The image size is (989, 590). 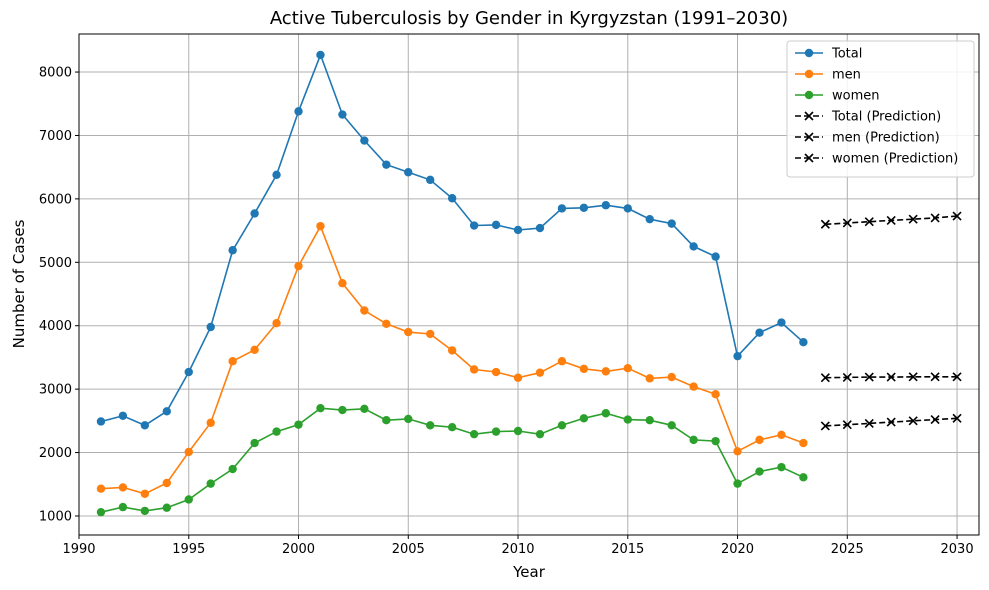 I want to click on x-tick-label: 2025, so click(x=847, y=549).